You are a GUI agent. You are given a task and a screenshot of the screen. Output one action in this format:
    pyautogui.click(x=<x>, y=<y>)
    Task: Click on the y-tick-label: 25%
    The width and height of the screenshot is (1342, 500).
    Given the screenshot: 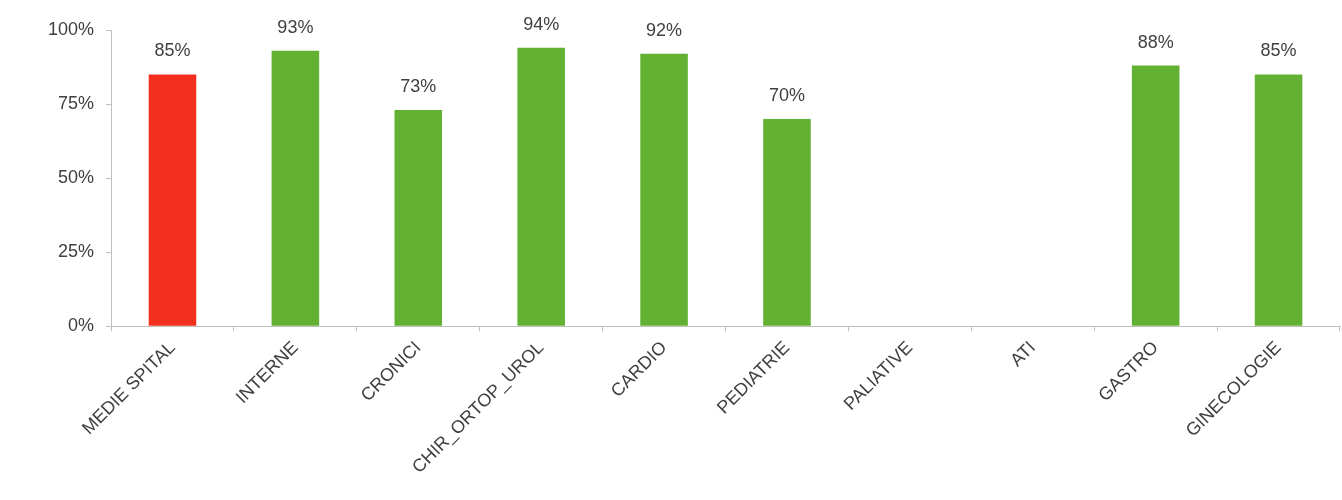 What is the action you would take?
    pyautogui.click(x=76, y=251)
    